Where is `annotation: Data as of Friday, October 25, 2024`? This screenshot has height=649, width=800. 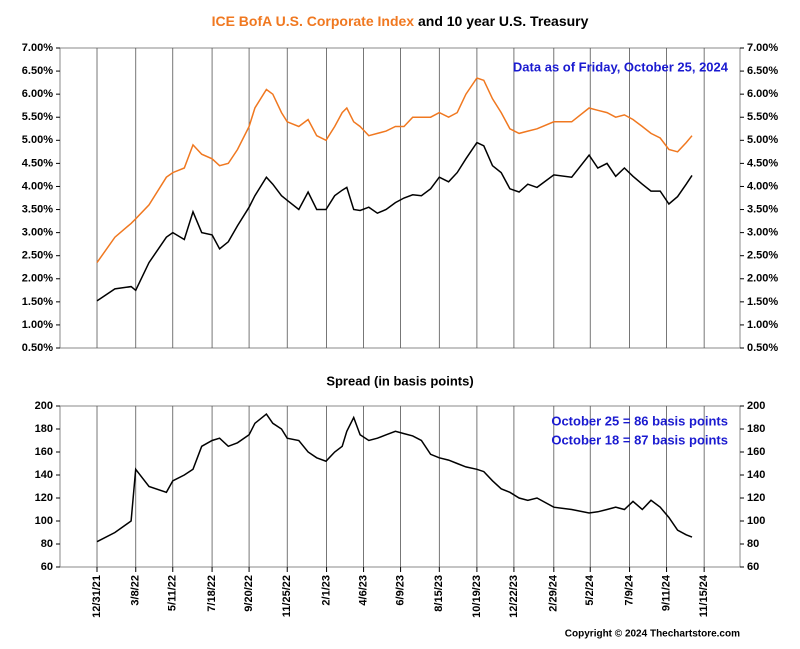
annotation: Data as of Friday, October 25, 2024 is located at coordinates (621, 66).